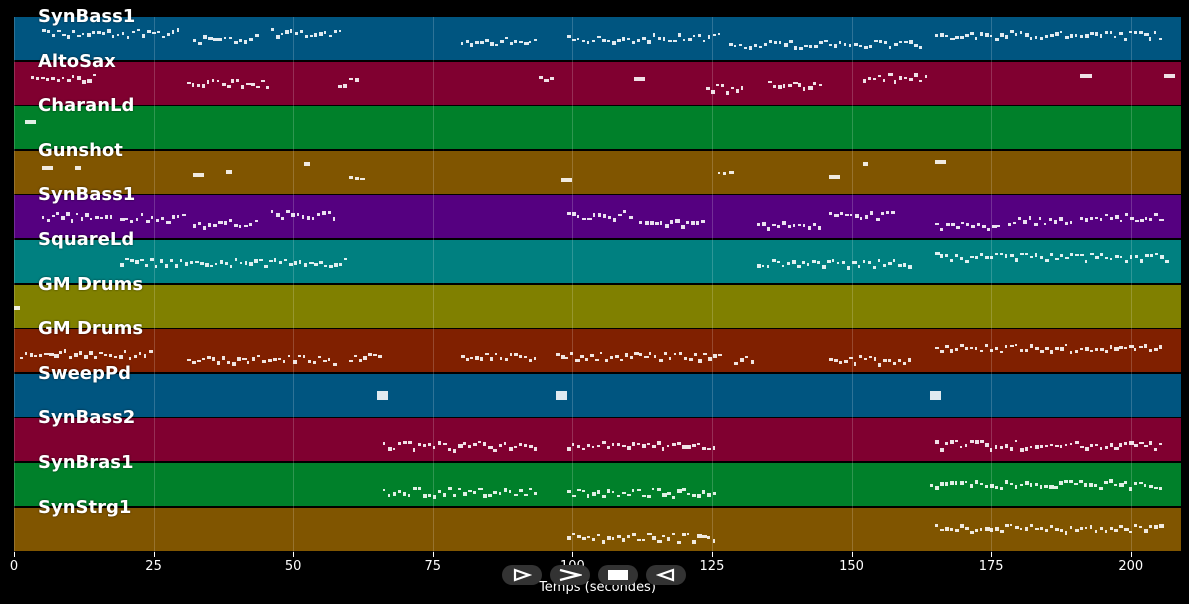 This screenshot has width=1189, height=604. Describe the element at coordinates (570, 575) in the screenshot. I see `fast-forward-button` at that location.